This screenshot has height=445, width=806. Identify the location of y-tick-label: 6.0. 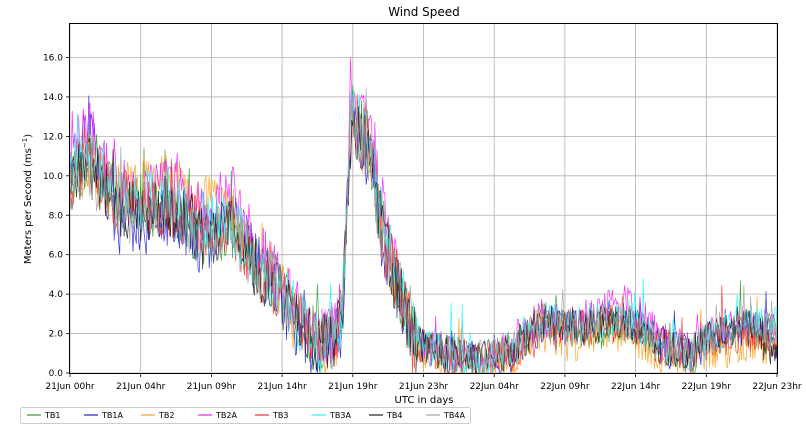
(56, 256).